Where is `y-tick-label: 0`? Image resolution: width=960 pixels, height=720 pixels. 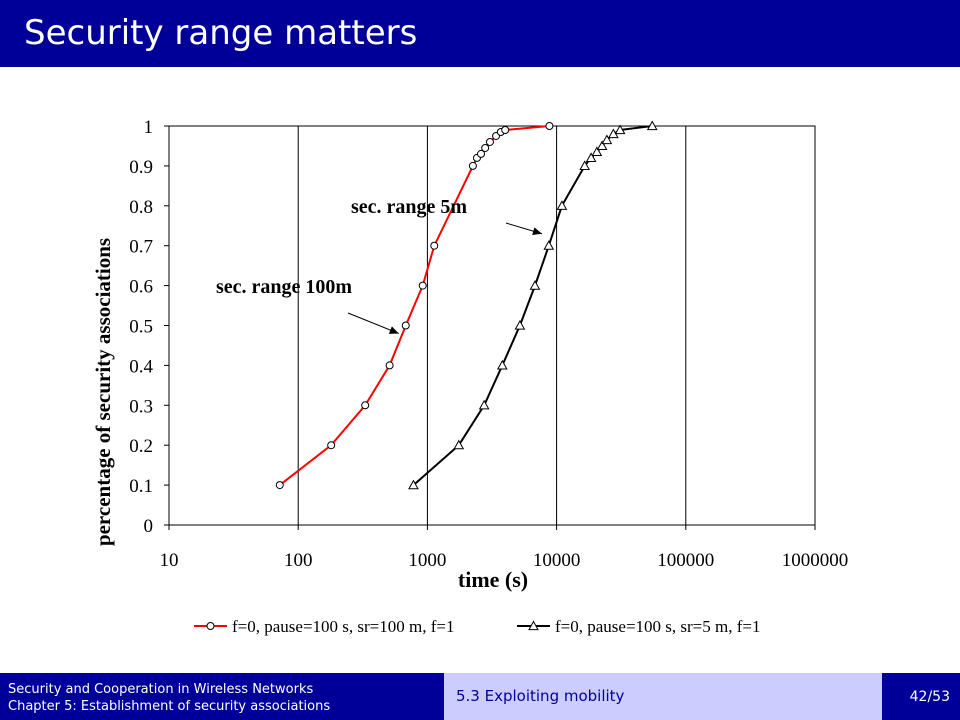
y-tick-label: 0 is located at coordinates (149, 526).